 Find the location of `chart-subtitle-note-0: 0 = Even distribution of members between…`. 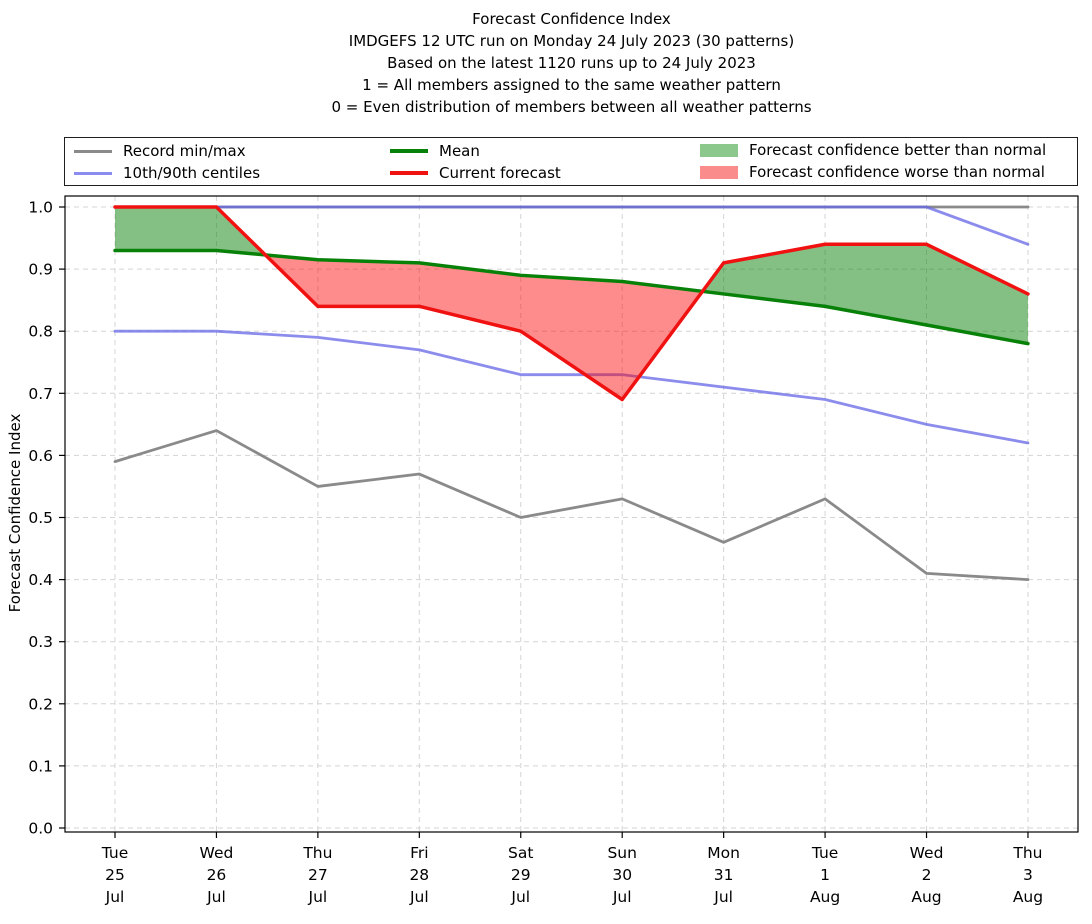

chart-subtitle-note-0: 0 = Even distribution of members between… is located at coordinates (571, 107).